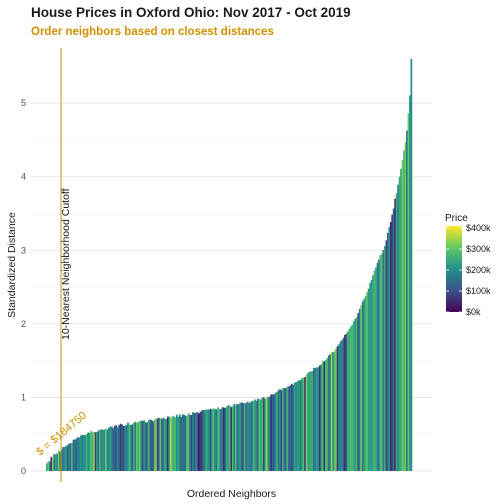 This screenshot has width=504, height=504. I want to click on y-tick-label: 3, so click(23, 250).